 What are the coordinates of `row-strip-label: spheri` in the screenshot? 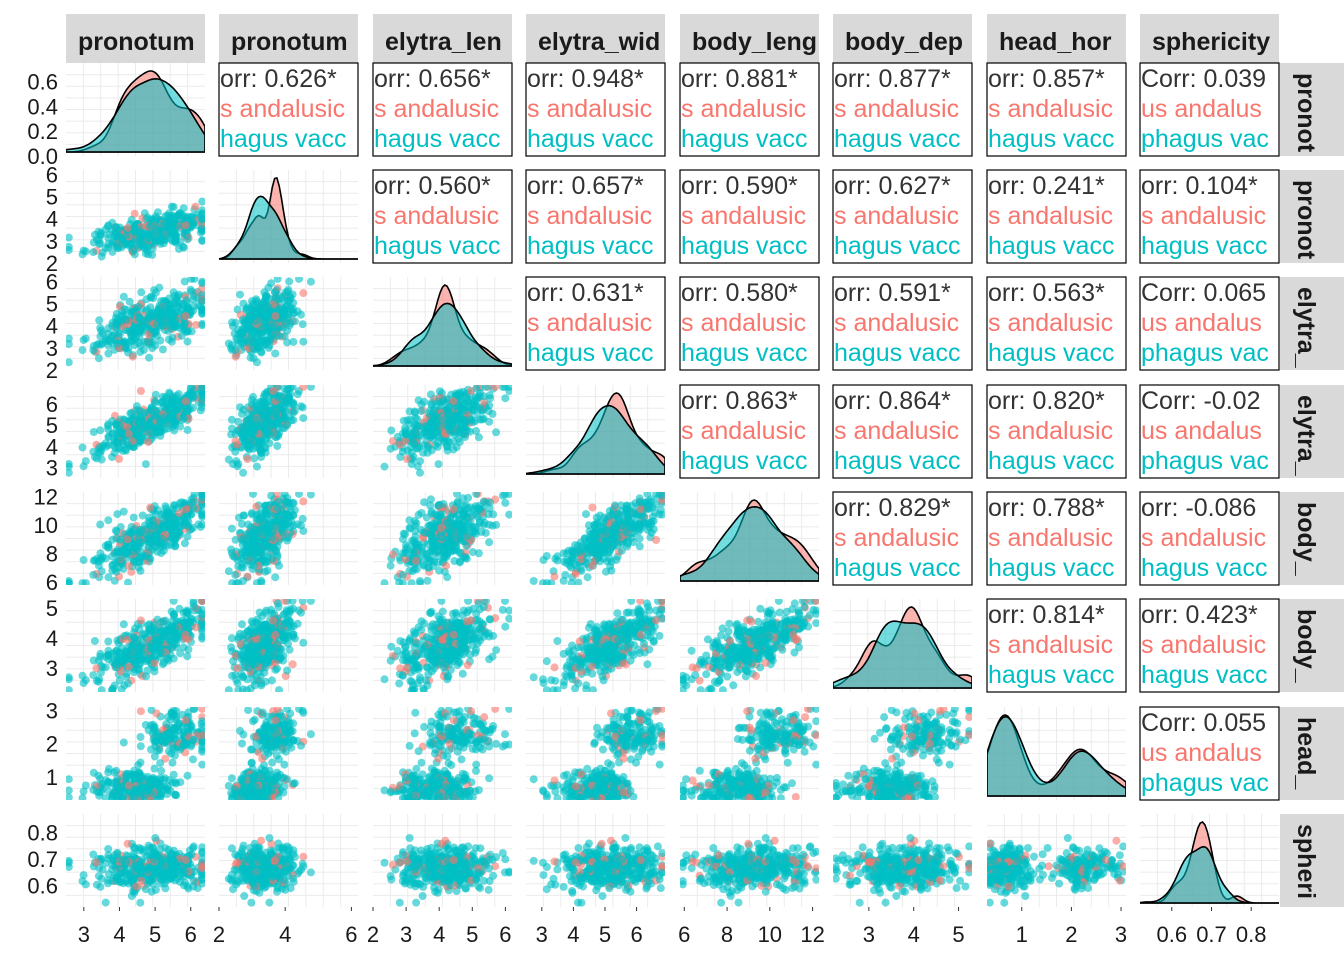 It's located at (1306, 861).